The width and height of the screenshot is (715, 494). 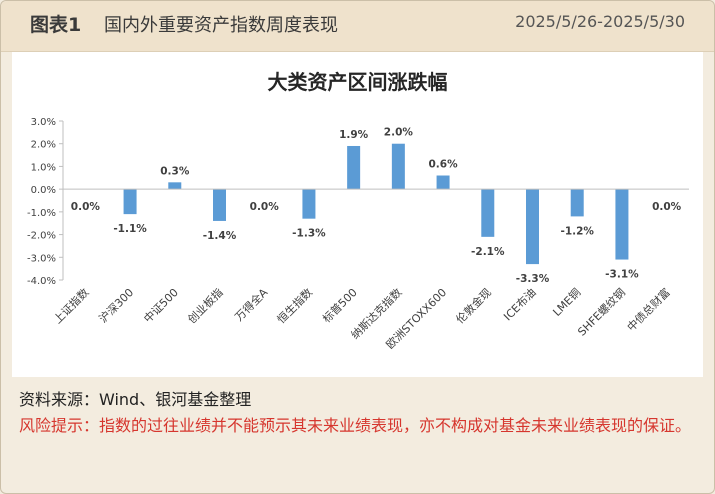 I want to click on y-tick-label: -2.0%, so click(x=41, y=236).